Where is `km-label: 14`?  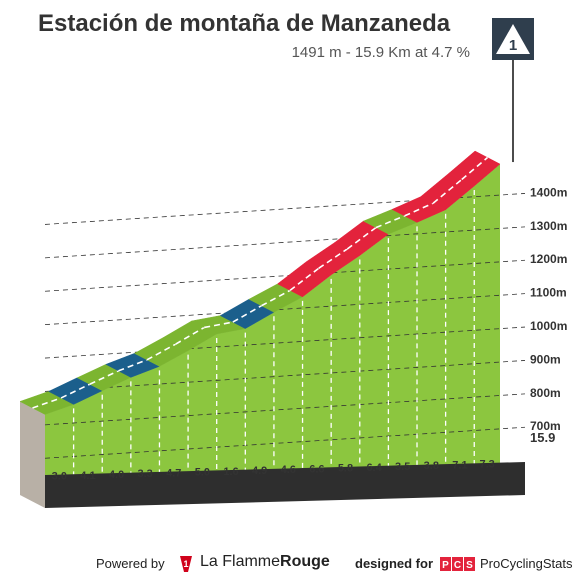
km-label: 14 is located at coordinates (445, 505).